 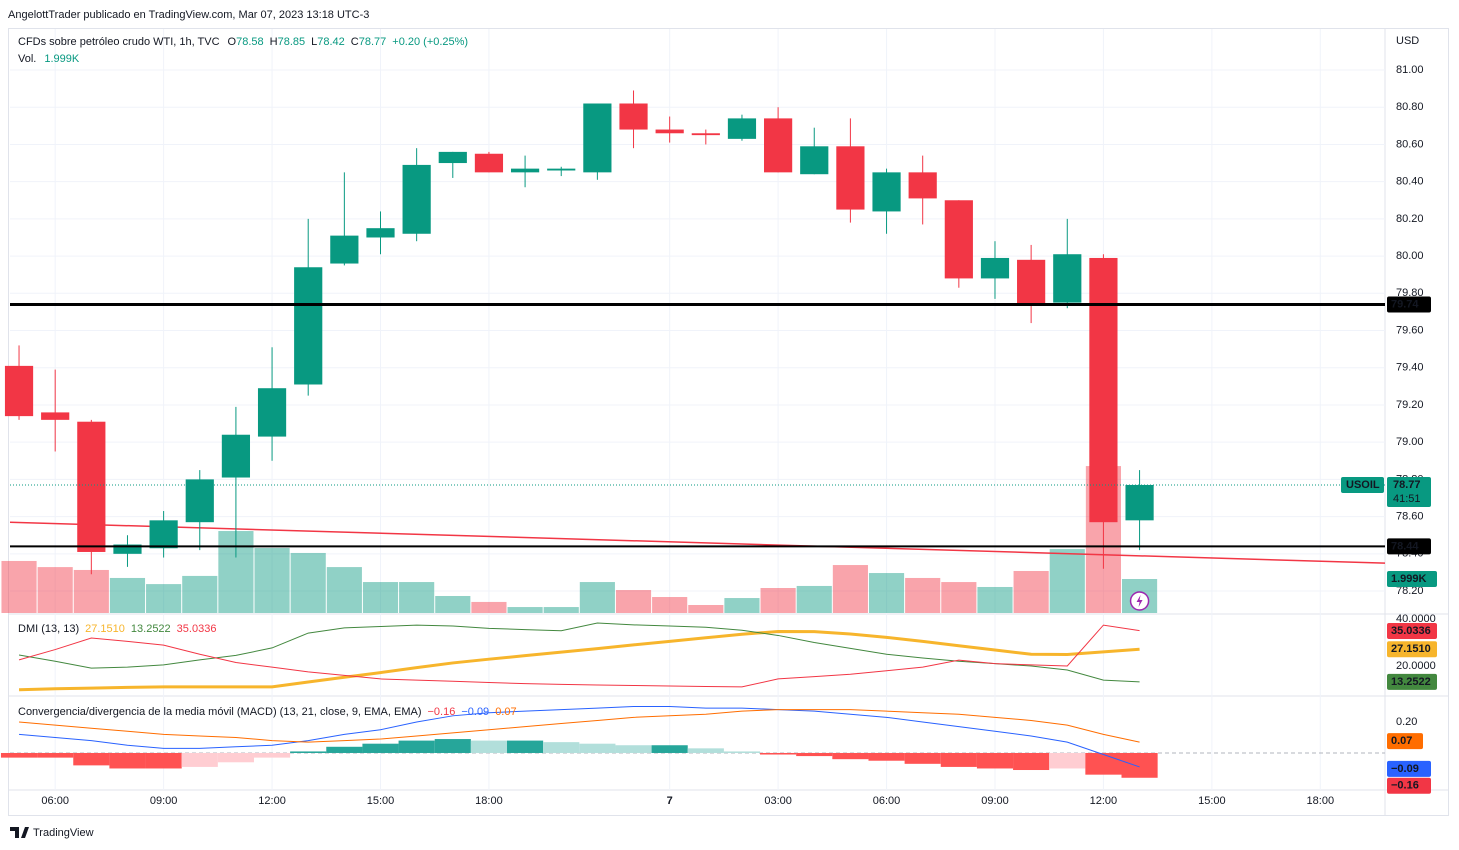 I want to click on footer-brand: TradingView, so click(x=63, y=833).